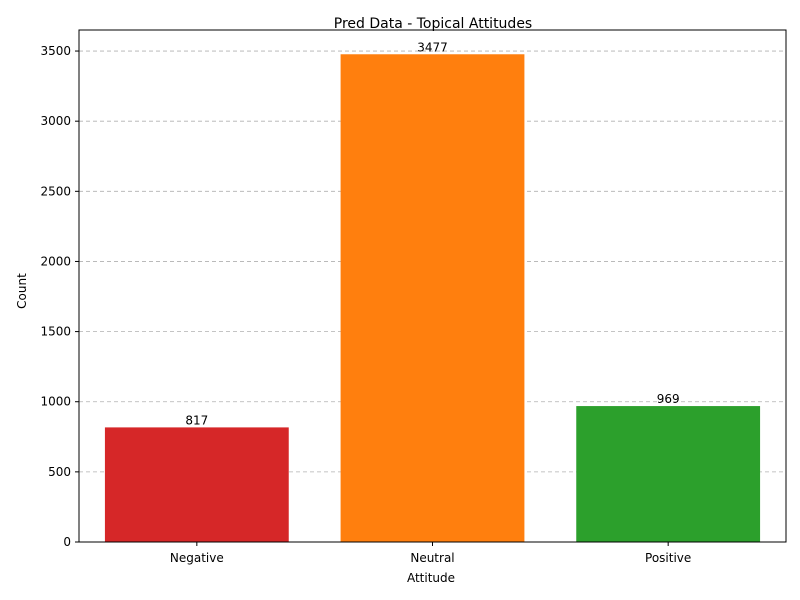 The height and width of the screenshot is (600, 800). Describe the element at coordinates (668, 399) in the screenshot. I see `data-label-positive: 969` at that location.